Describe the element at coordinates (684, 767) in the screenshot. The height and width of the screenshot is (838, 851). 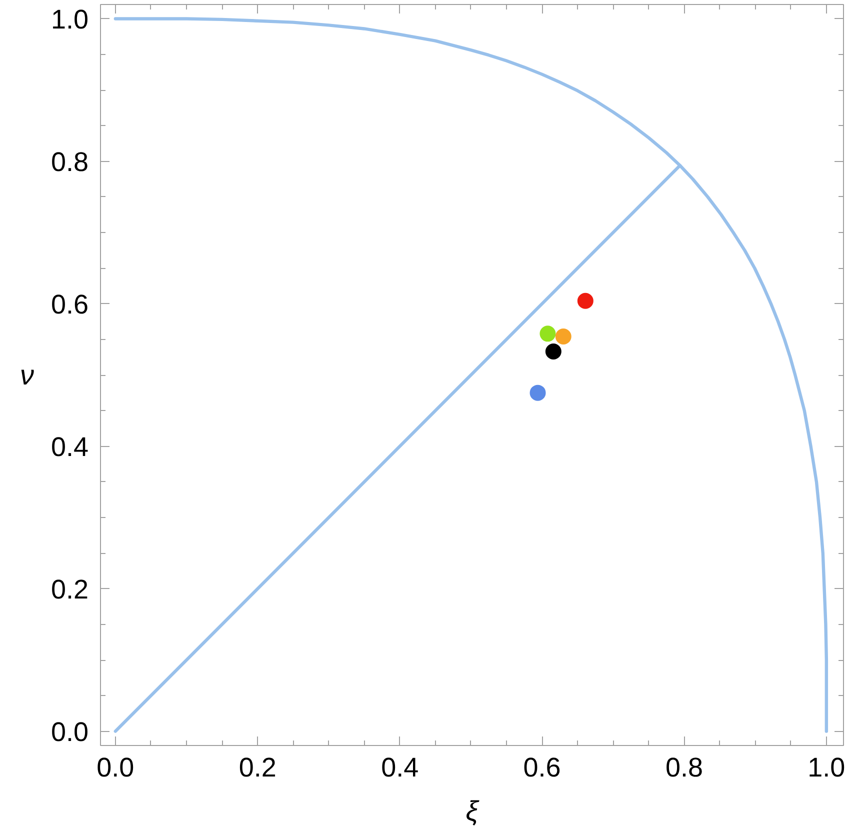
I see `x-tick-label: 0.8` at that location.